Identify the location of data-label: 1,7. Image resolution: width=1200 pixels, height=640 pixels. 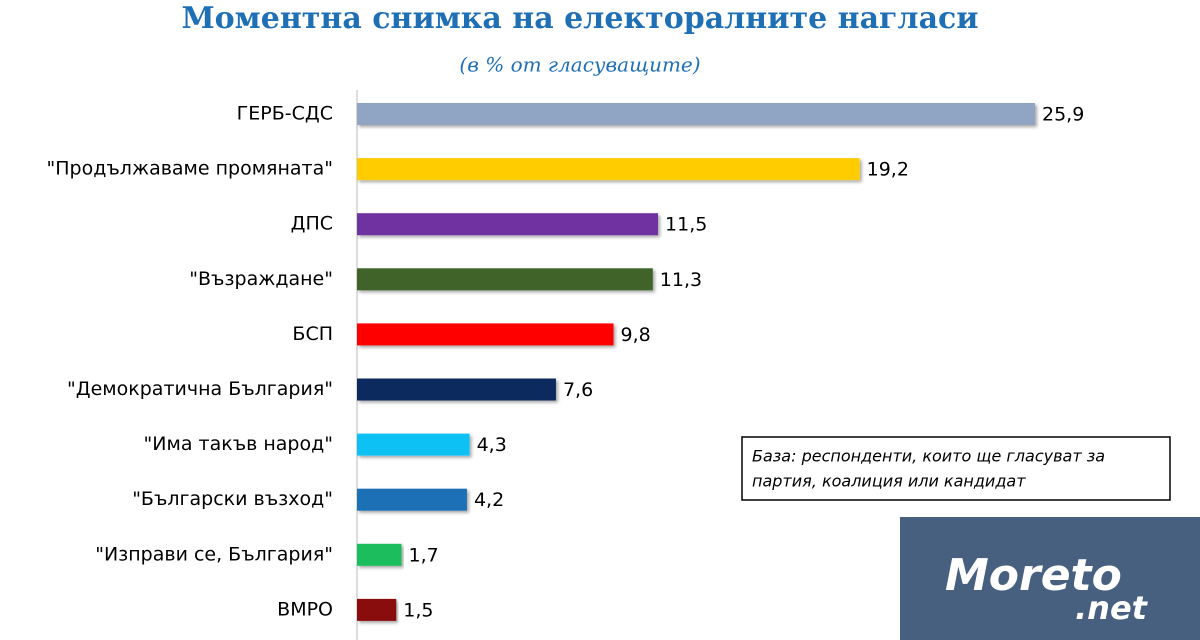
(424, 555).